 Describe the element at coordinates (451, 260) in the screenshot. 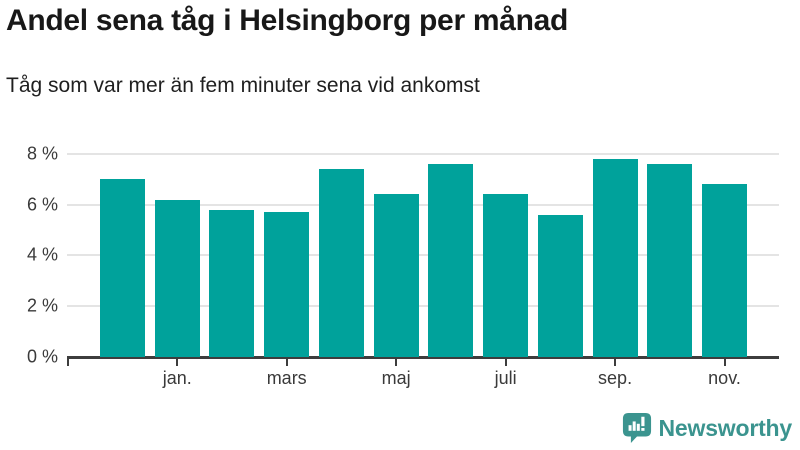

I see `bar-juni` at that location.